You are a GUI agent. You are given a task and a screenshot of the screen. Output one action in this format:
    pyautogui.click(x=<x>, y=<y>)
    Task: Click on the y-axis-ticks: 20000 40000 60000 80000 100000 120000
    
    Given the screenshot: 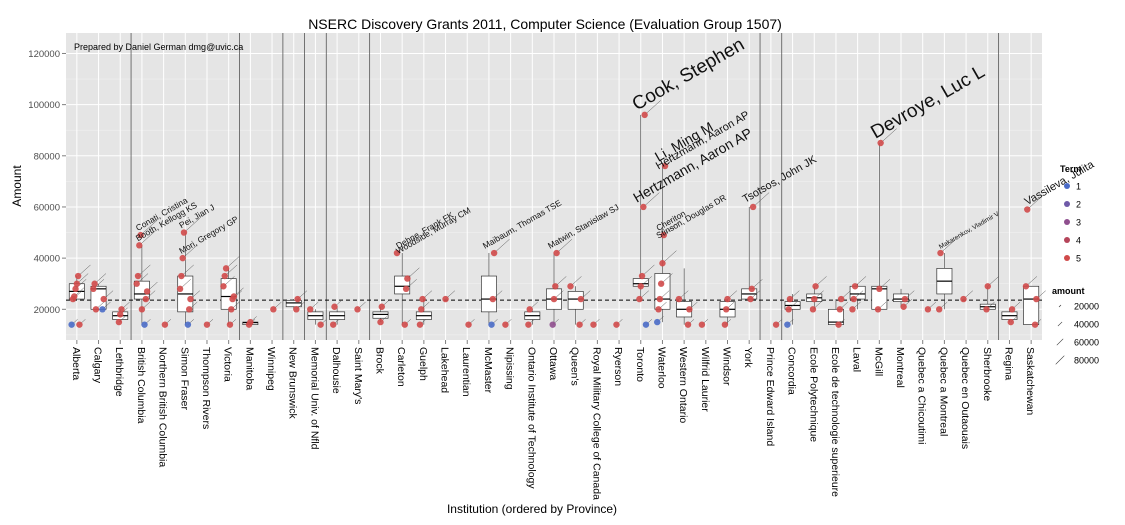 What is the action you would take?
    pyautogui.click(x=47, y=182)
    